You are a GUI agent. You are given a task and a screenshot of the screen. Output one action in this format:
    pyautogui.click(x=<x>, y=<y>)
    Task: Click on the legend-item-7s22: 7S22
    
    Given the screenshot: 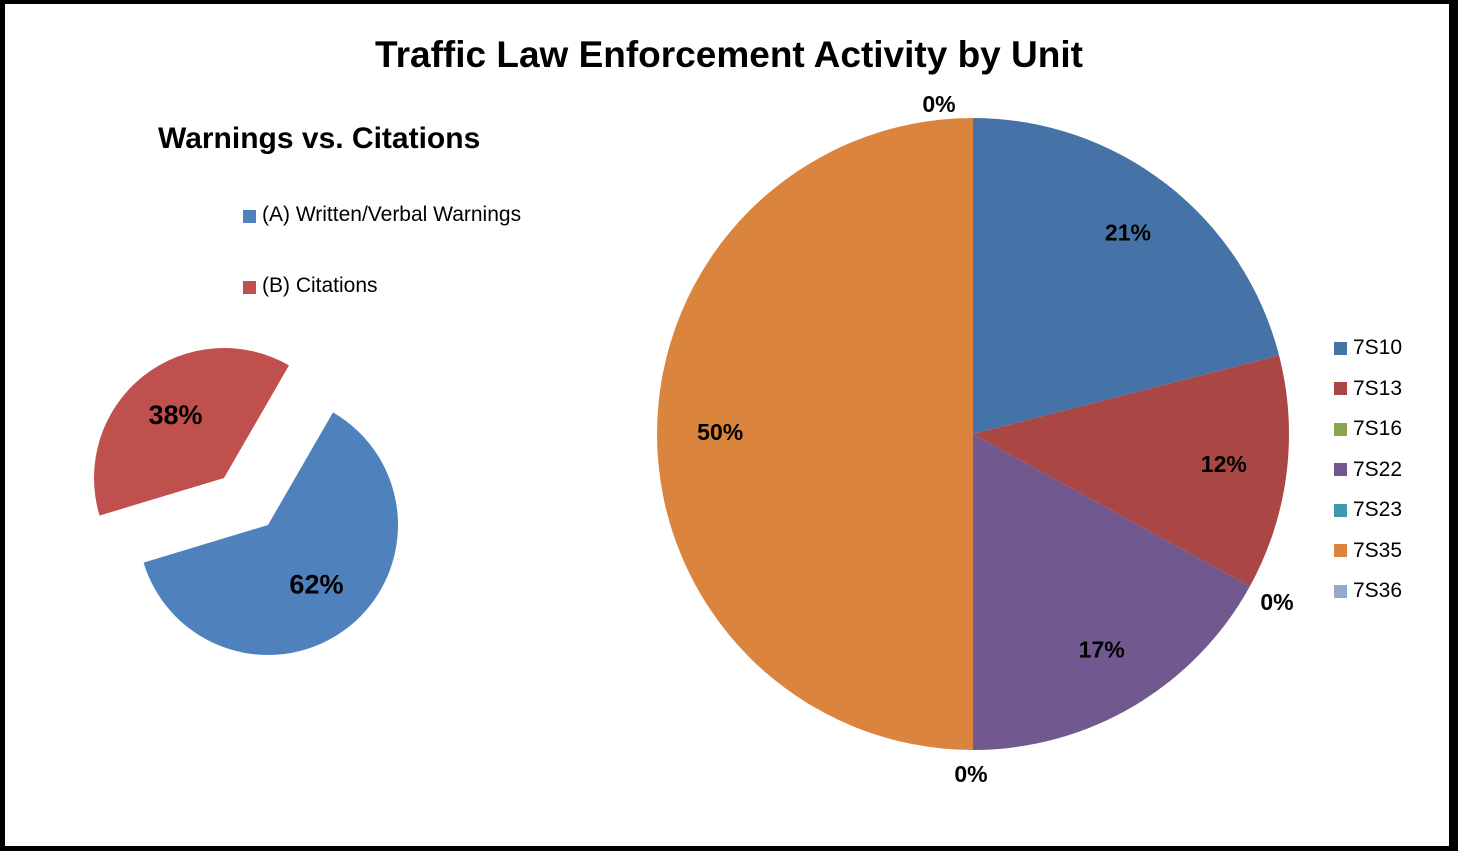 What is the action you would take?
    pyautogui.click(x=1368, y=470)
    